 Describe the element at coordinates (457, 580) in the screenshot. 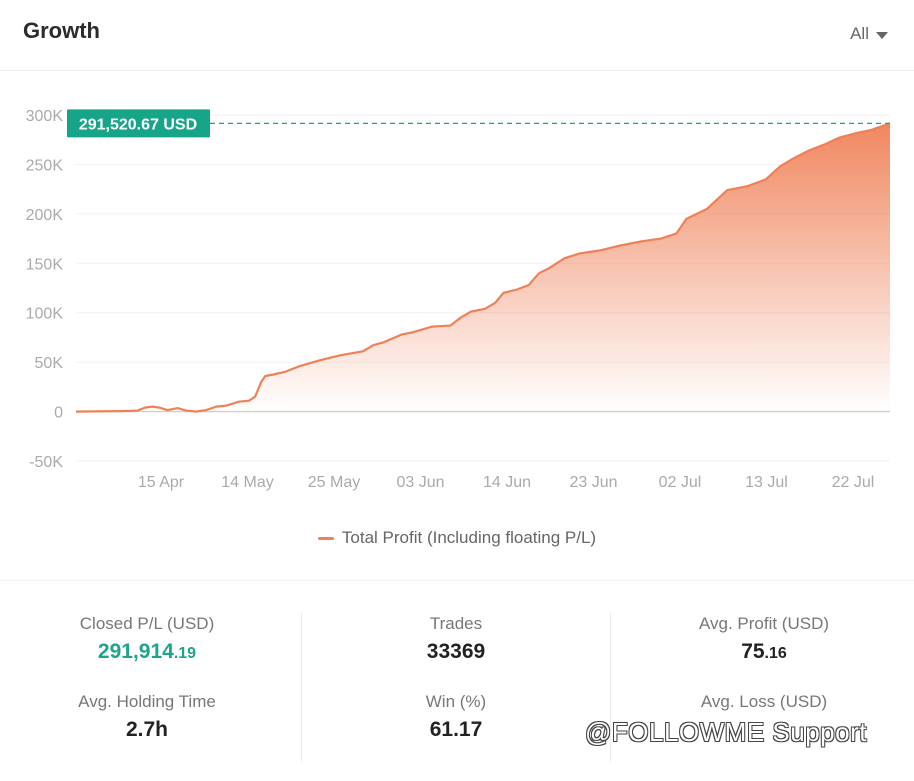

I see `stats-divider` at that location.